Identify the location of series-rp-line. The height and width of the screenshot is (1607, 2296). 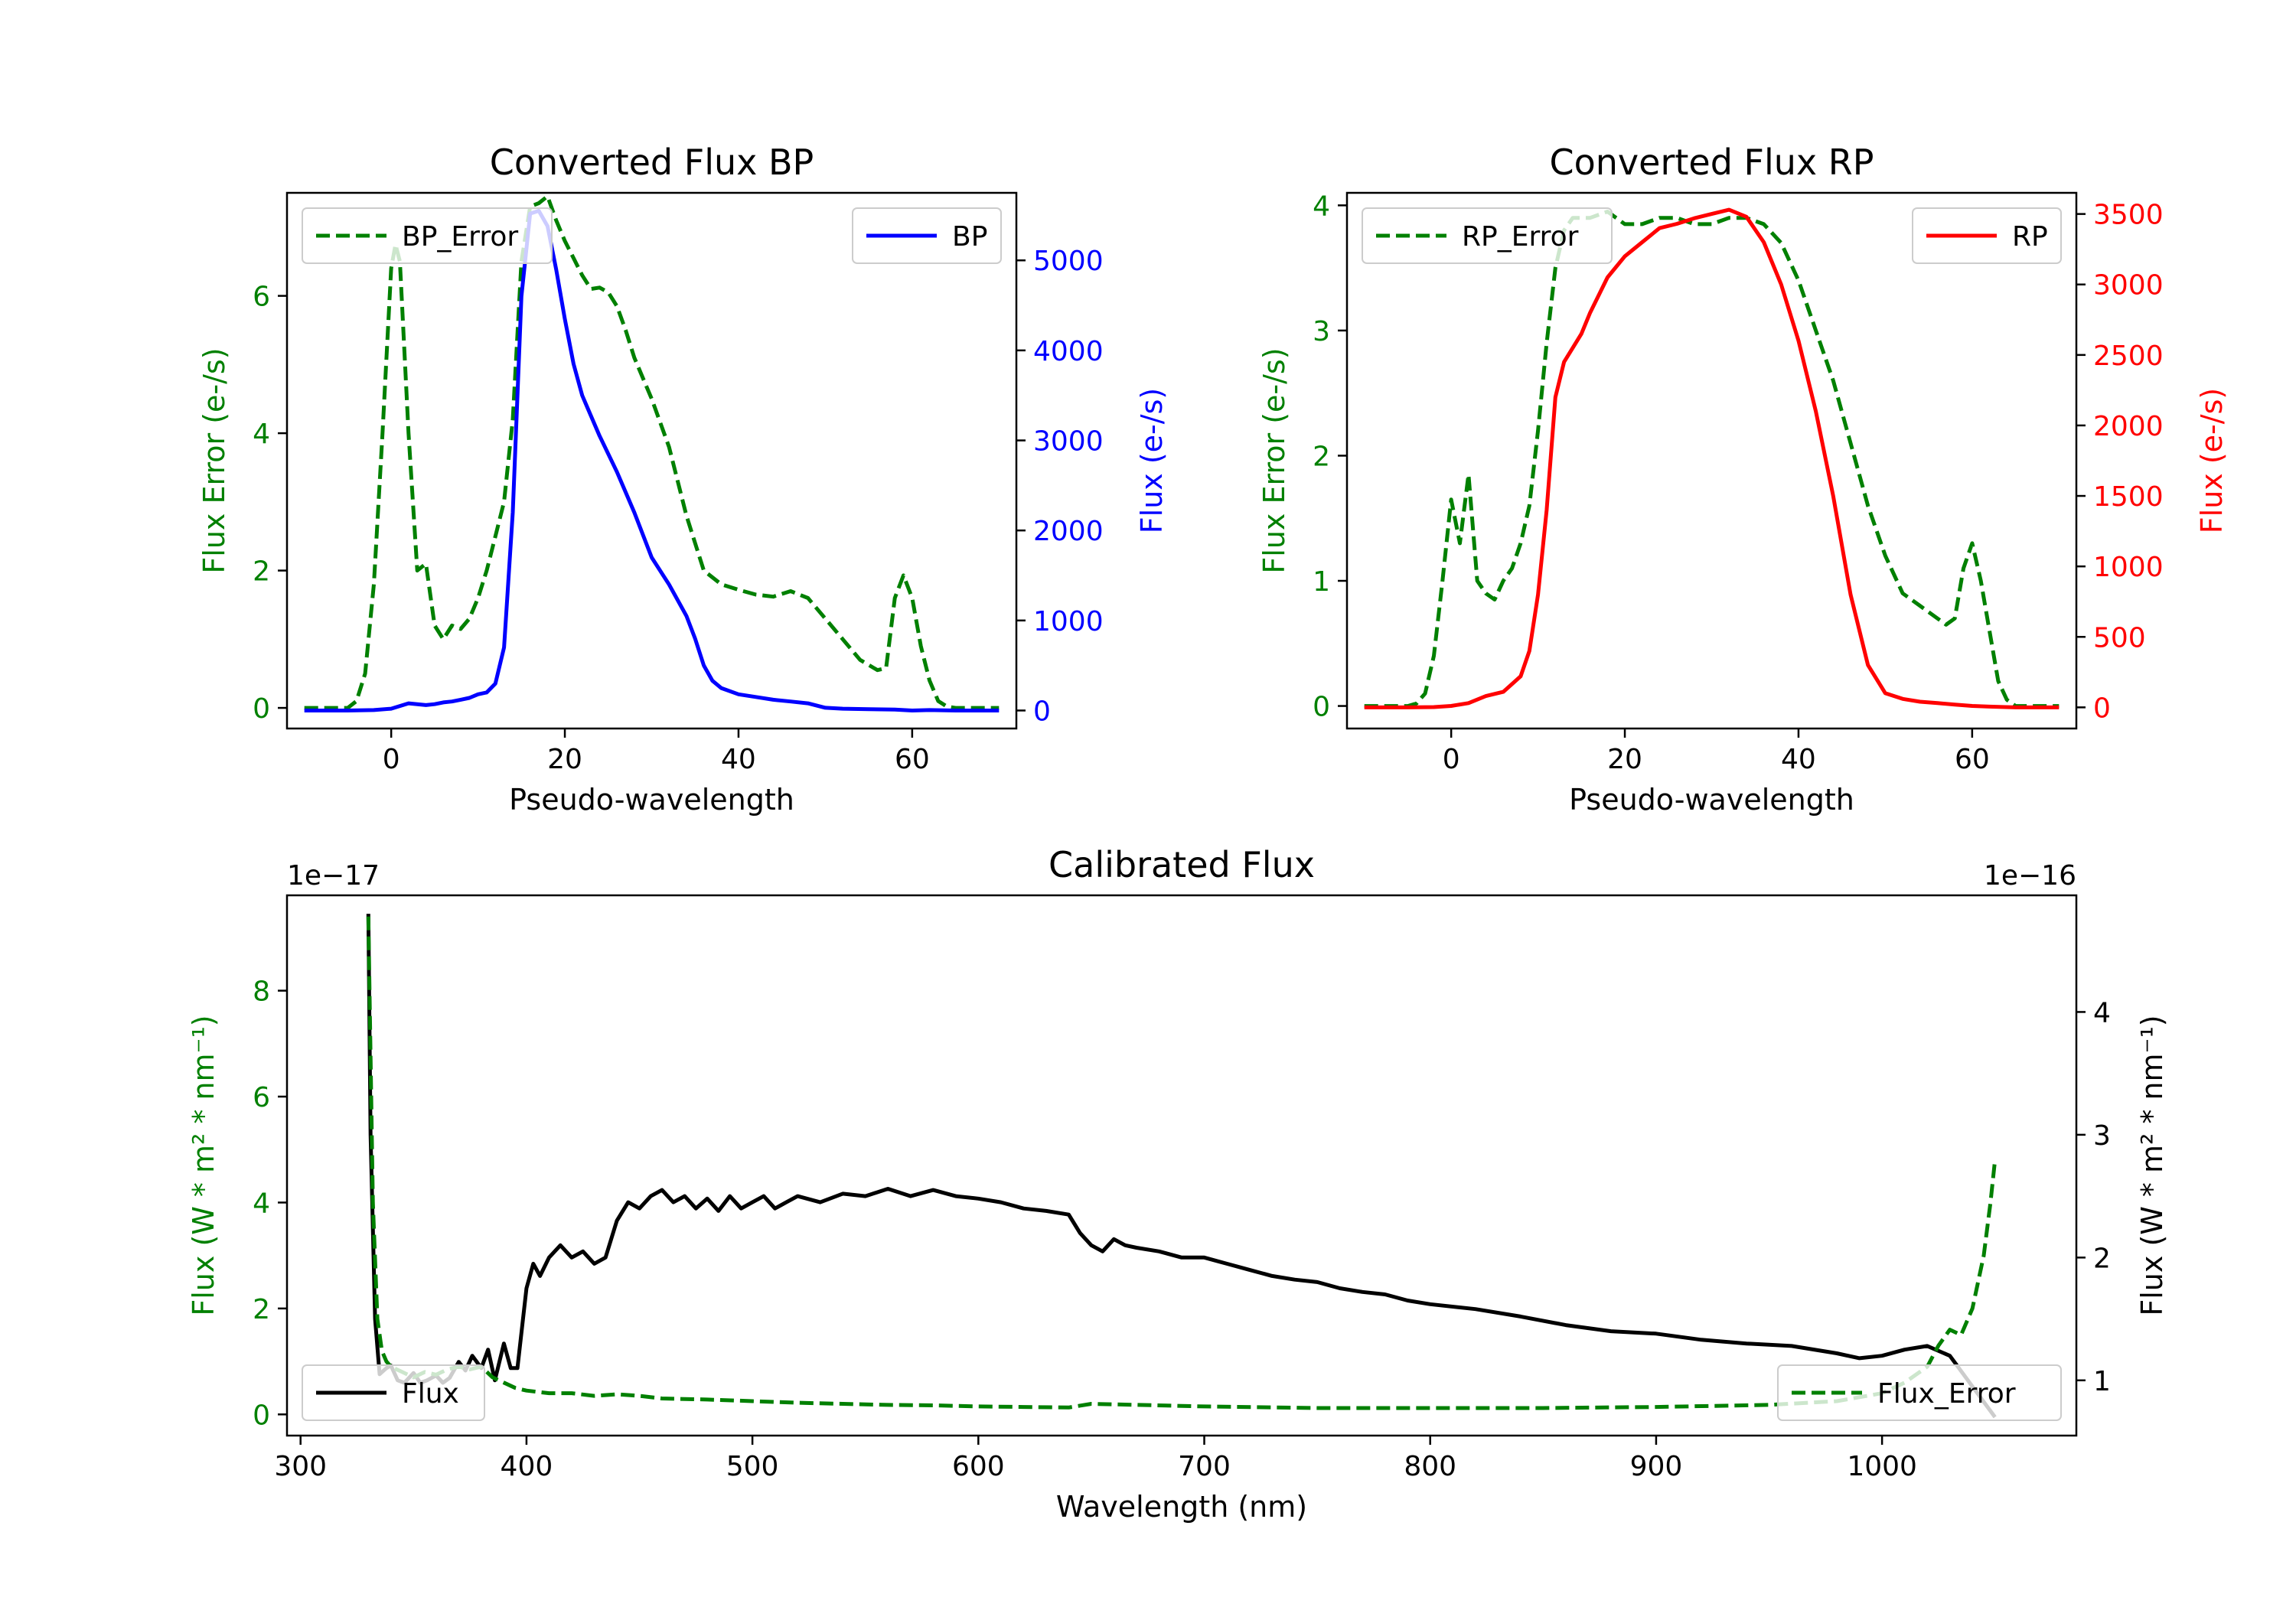
(1712, 458).